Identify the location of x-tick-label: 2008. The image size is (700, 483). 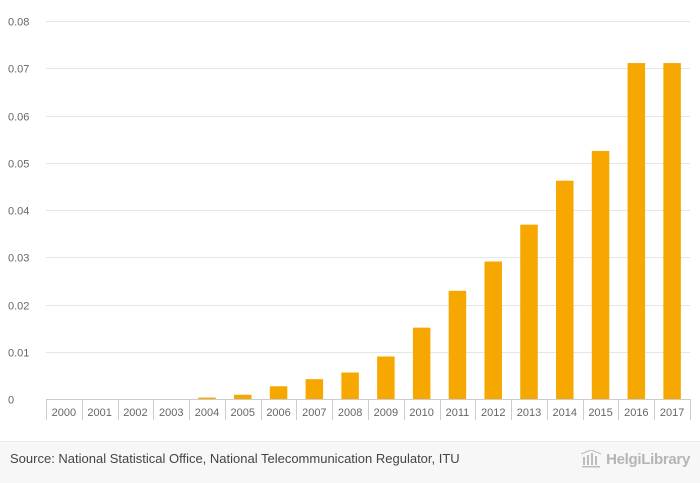
(350, 413).